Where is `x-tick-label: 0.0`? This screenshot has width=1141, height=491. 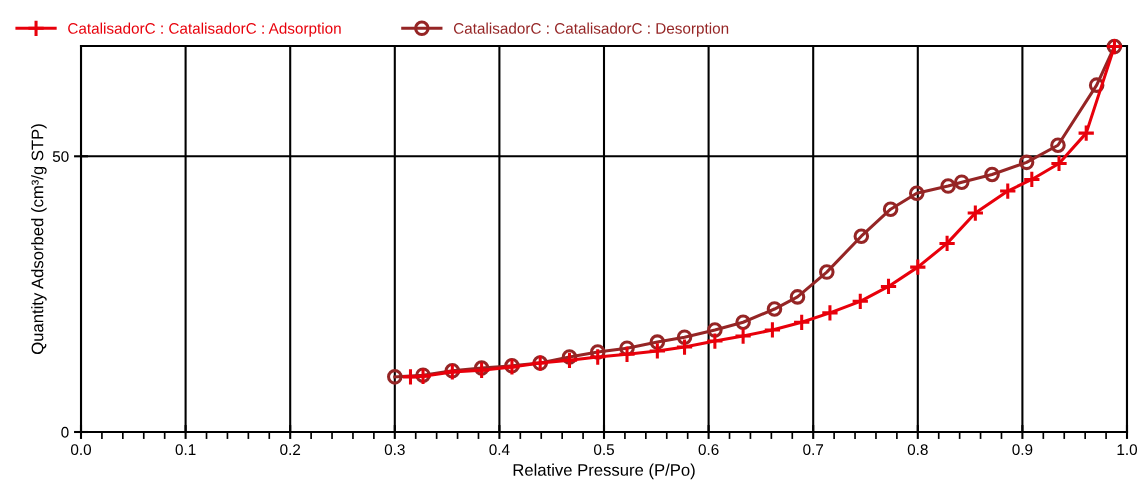
x-tick-label: 0.0 is located at coordinates (81, 450).